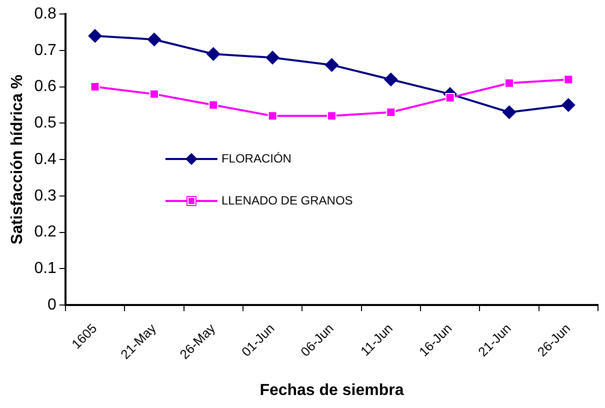 The width and height of the screenshot is (605, 408). Describe the element at coordinates (287, 200) in the screenshot. I see `legend-label: LLENADO DE GRANOS` at that location.